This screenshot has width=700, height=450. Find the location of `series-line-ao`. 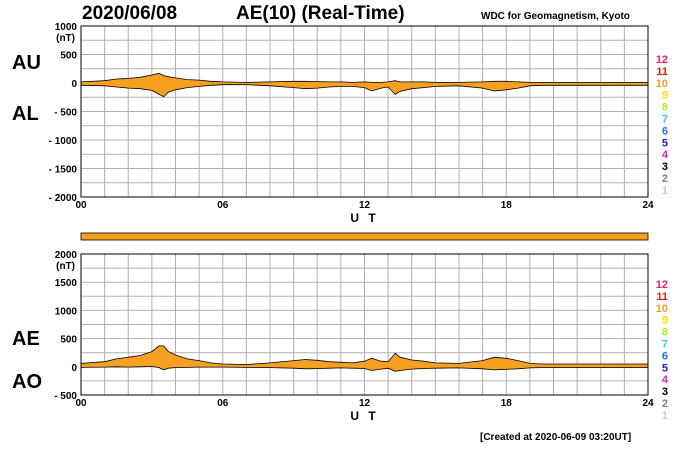

series-line-ao is located at coordinates (364, 369).